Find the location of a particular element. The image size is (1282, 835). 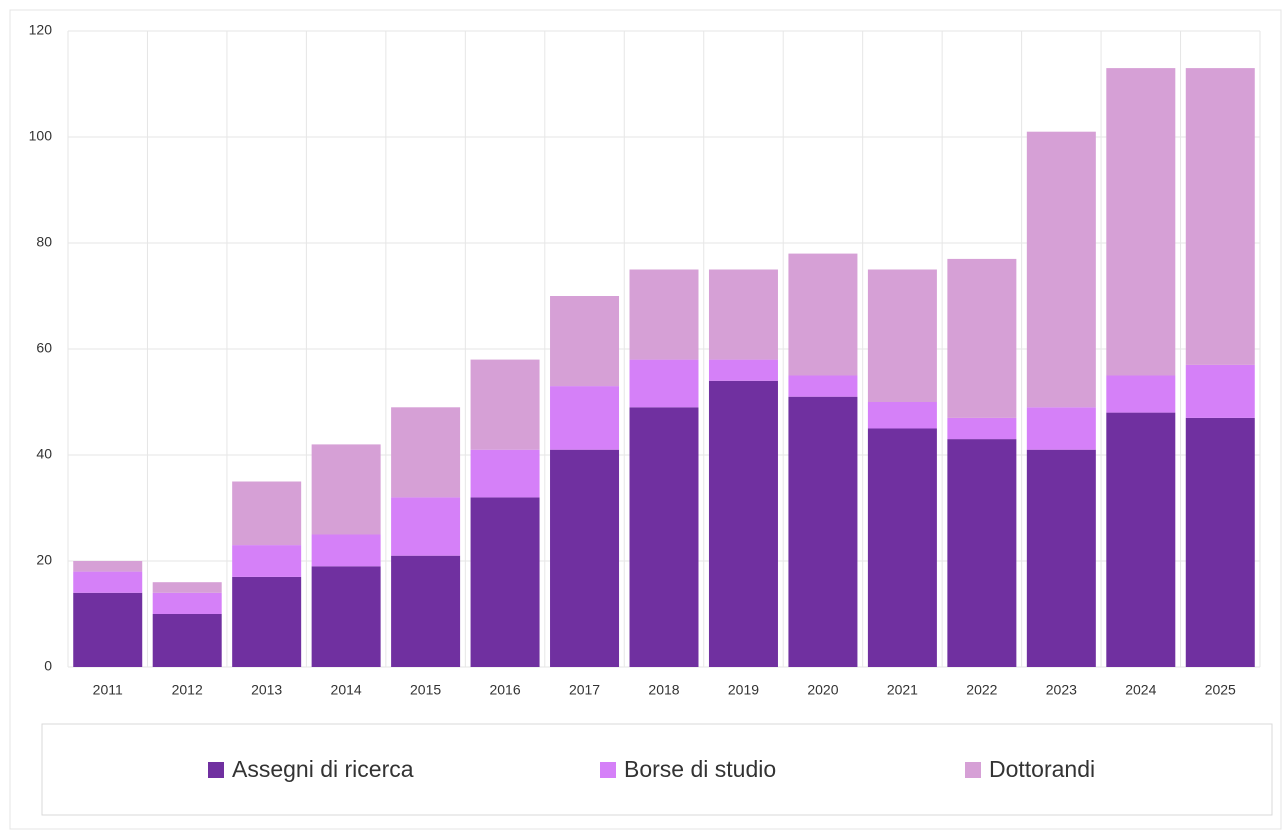

x-tick-label: 2020 is located at coordinates (822, 690).